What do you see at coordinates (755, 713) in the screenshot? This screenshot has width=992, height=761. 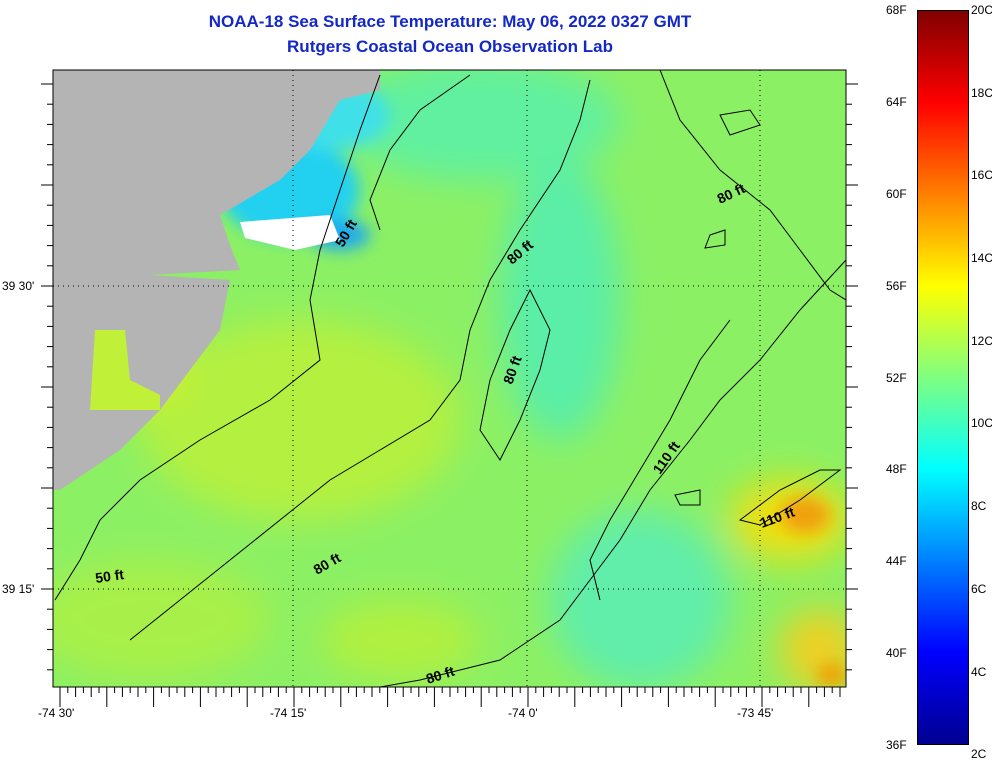 I see `lon-label: -73 45'` at bounding box center [755, 713].